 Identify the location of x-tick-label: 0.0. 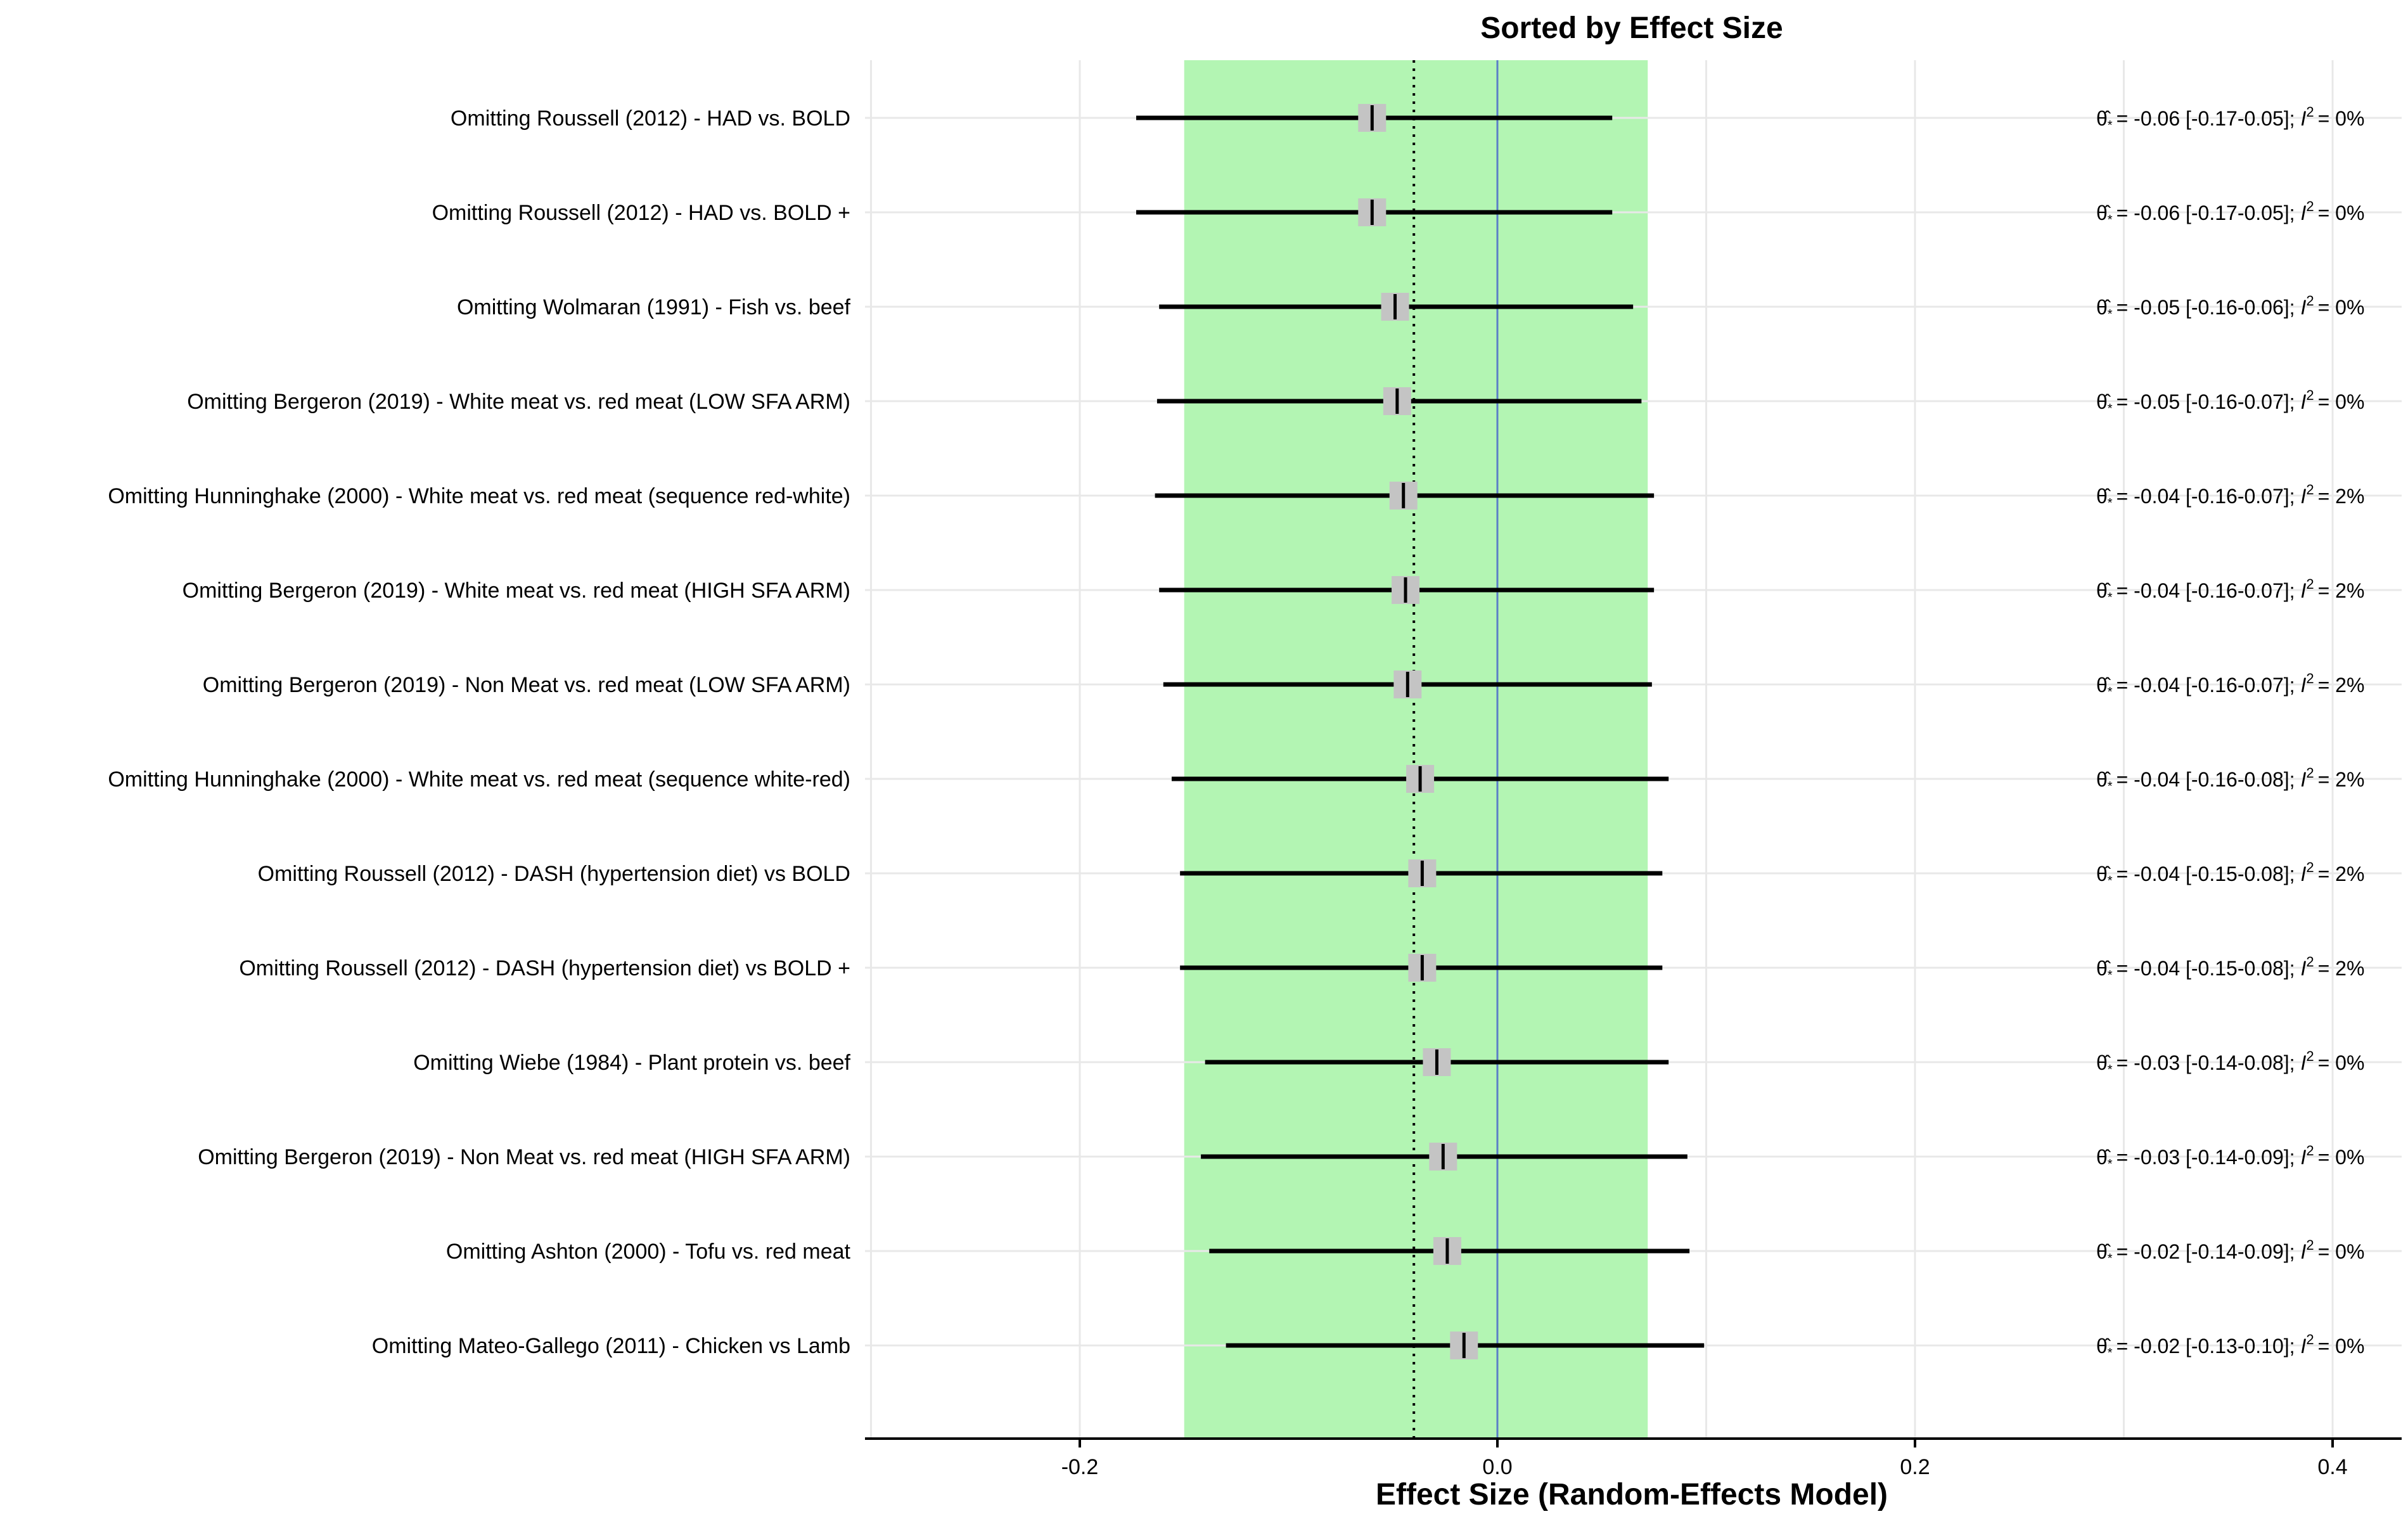
(1497, 1467).